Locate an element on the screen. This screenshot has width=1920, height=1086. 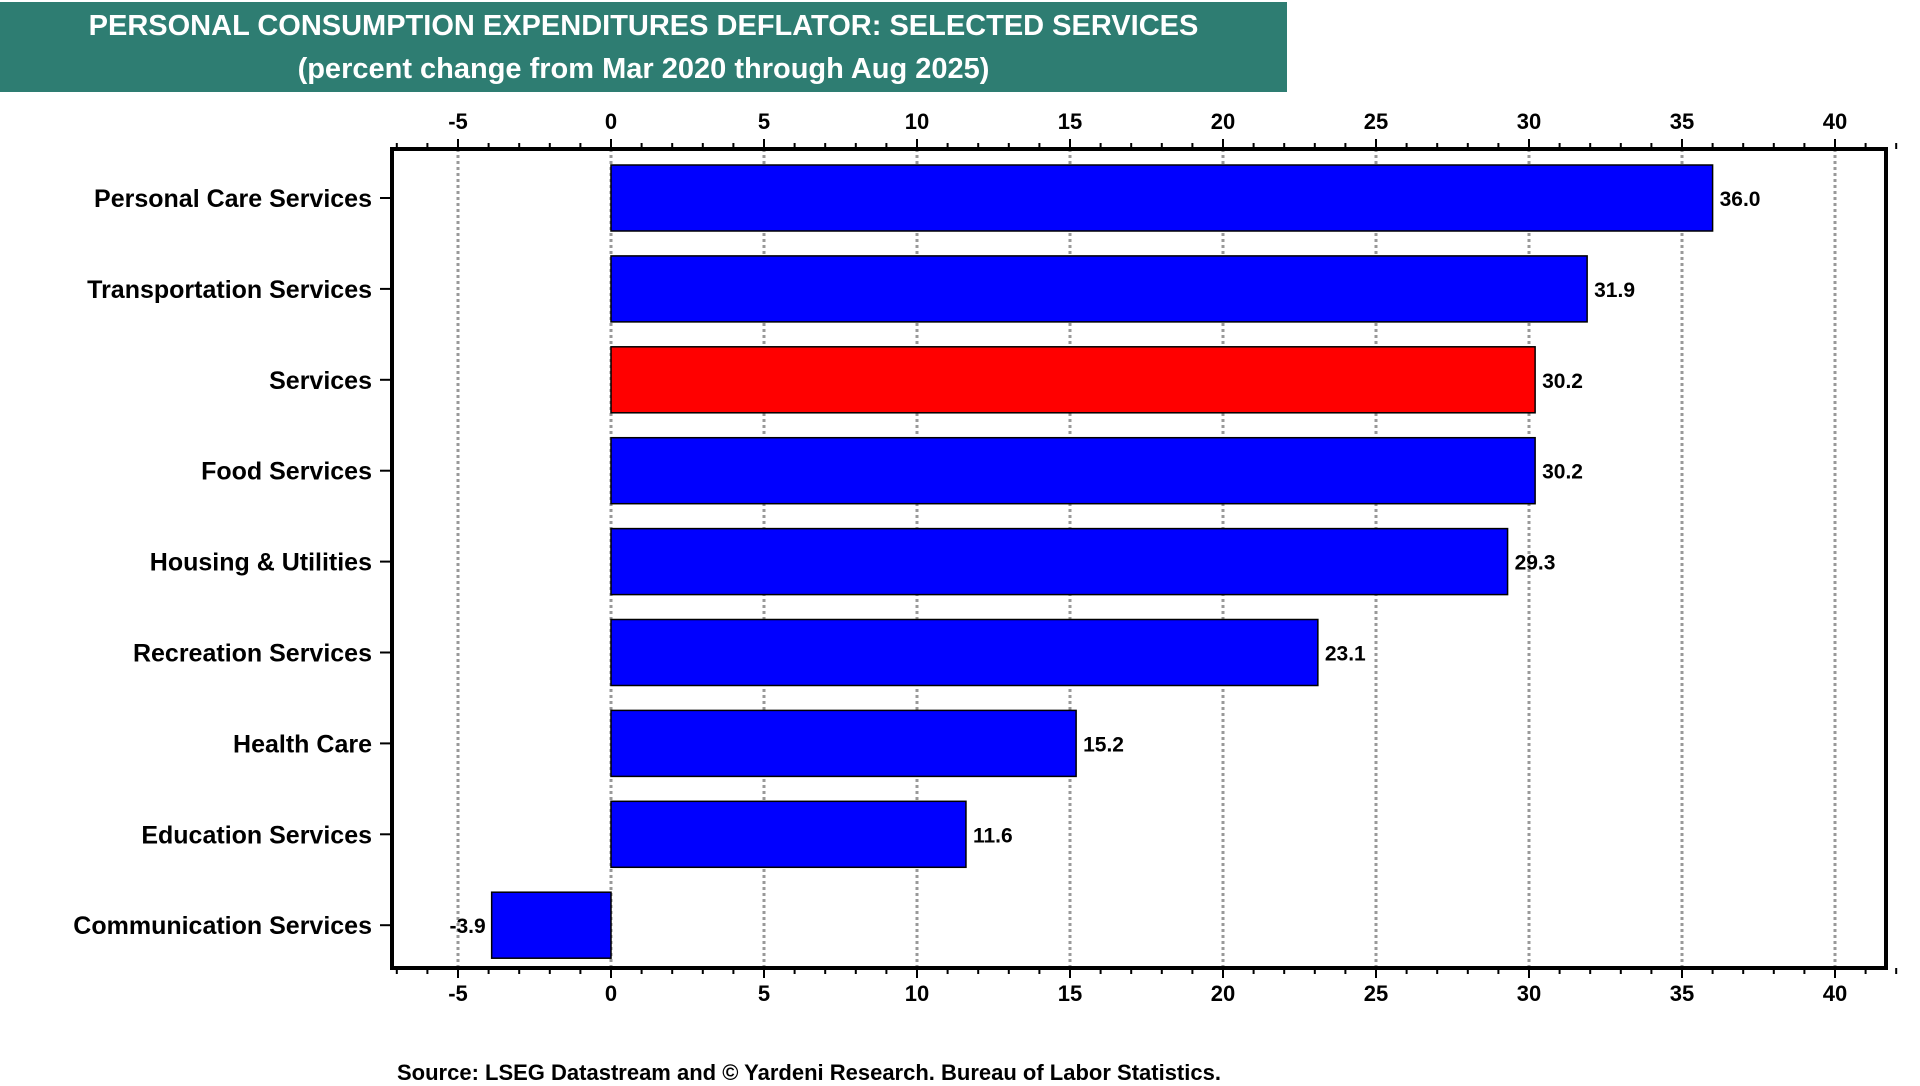
x-tick-label-top: 0 is located at coordinates (611, 121).